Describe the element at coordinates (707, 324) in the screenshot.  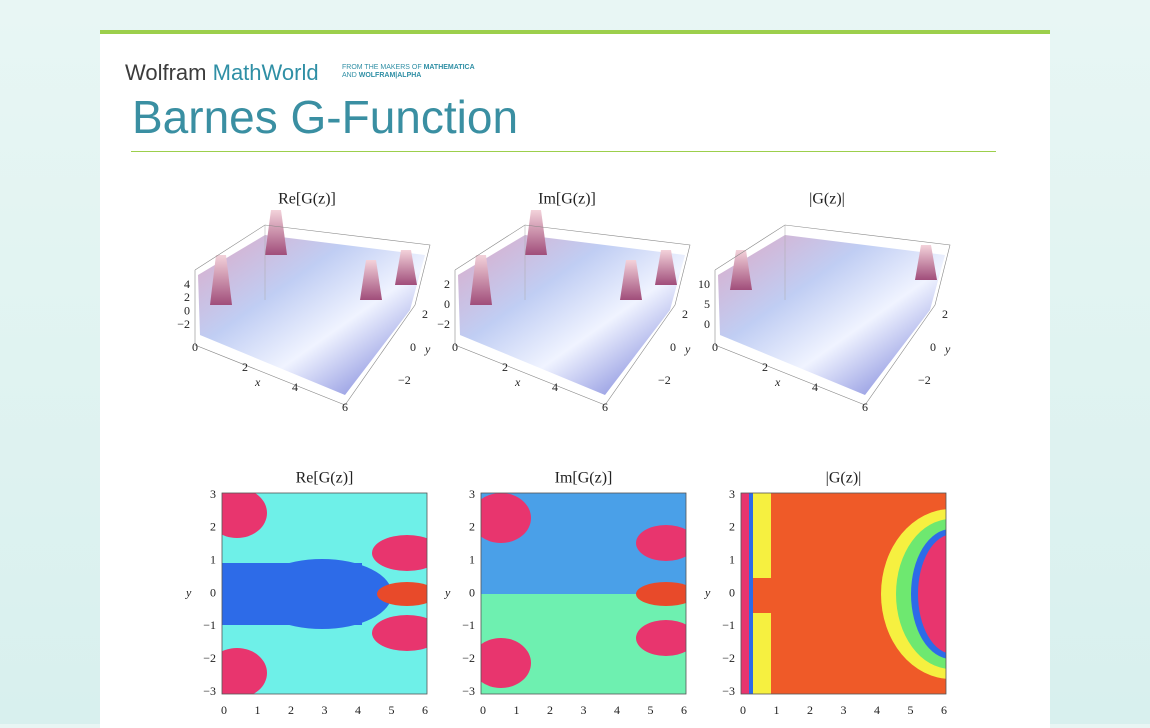
I see `z-tick-label: 0` at that location.